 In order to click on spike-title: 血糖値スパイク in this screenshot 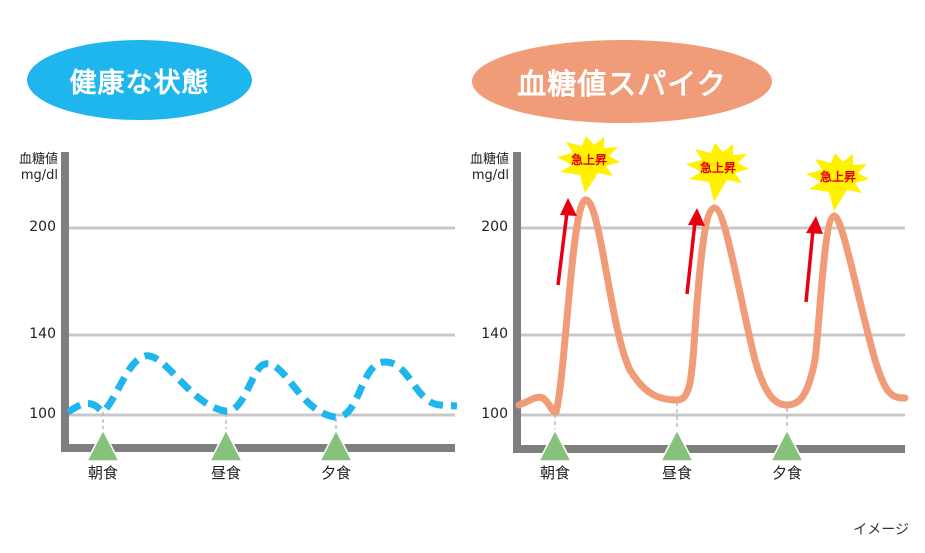, I will do `click(622, 81)`.